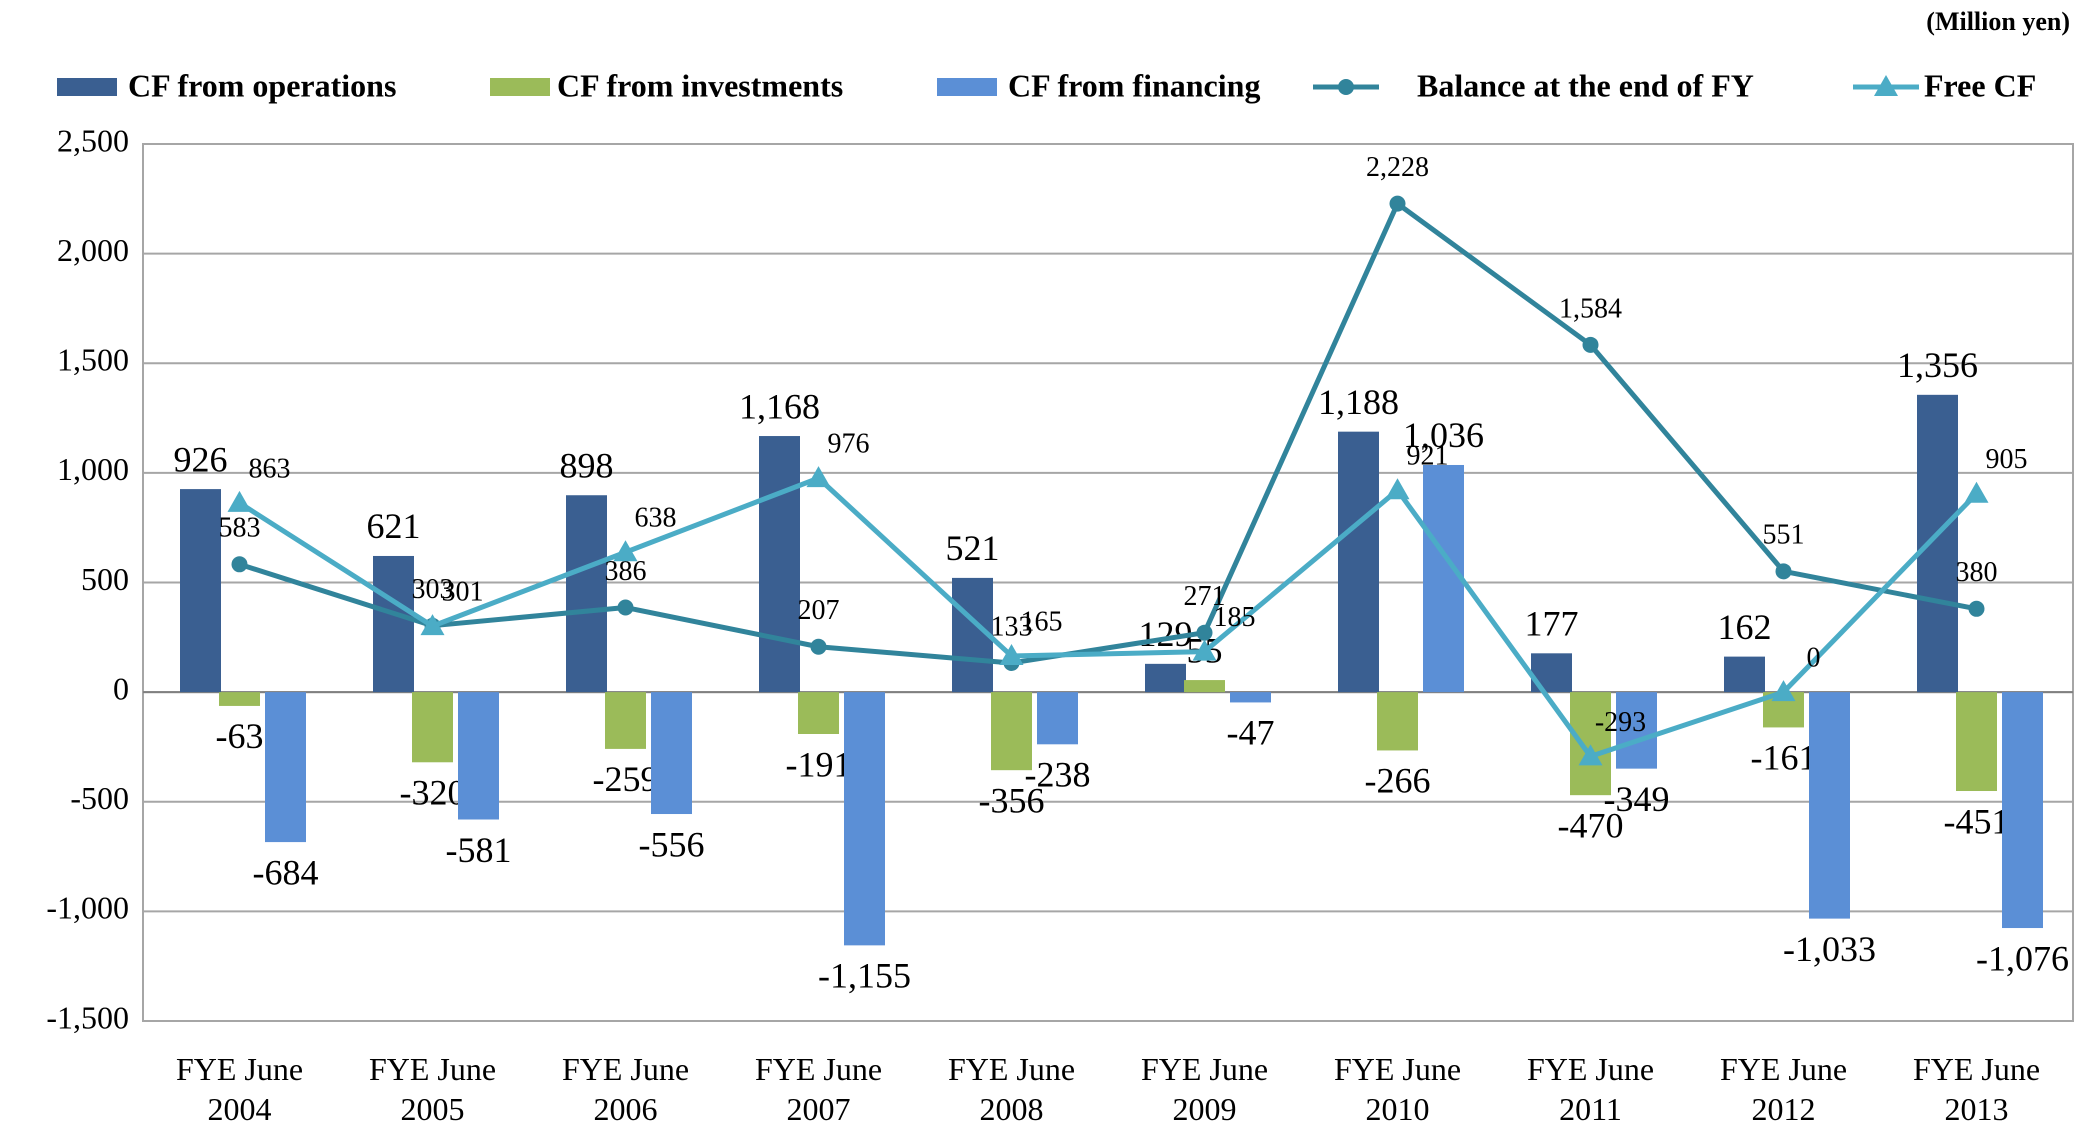 This screenshot has width=2084, height=1121. Describe the element at coordinates (1585, 85) in the screenshot. I see `legend-label: Balance at the end of FY` at that location.